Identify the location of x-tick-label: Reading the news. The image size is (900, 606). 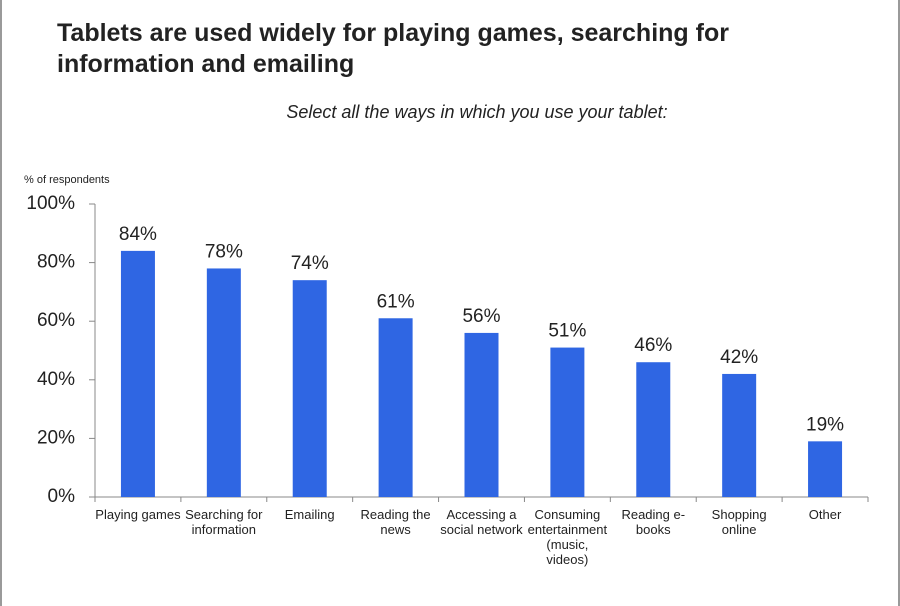
(395, 522).